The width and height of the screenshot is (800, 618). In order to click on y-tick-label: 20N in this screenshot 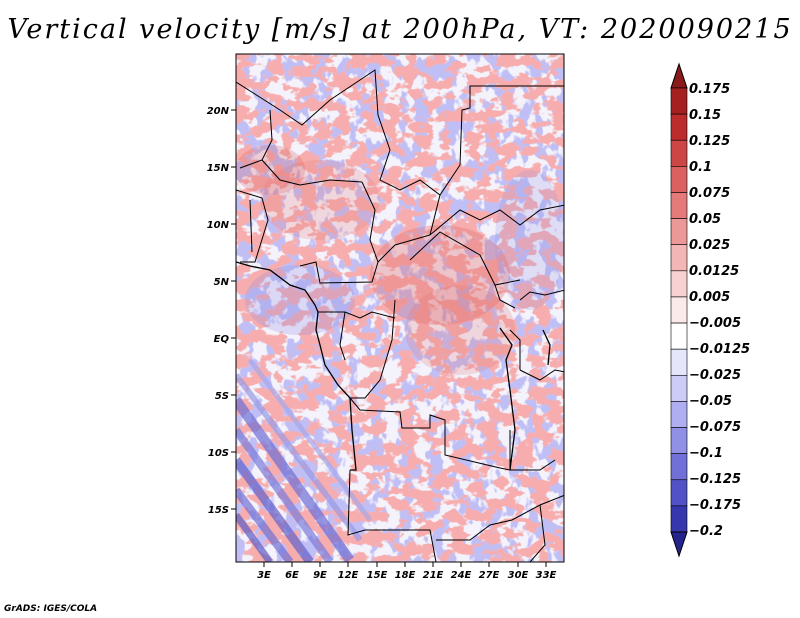, I will do `click(218, 111)`.